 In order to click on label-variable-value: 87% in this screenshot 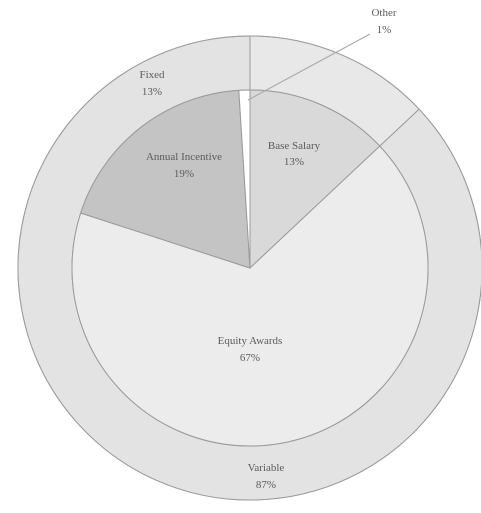, I will do `click(266, 485)`.